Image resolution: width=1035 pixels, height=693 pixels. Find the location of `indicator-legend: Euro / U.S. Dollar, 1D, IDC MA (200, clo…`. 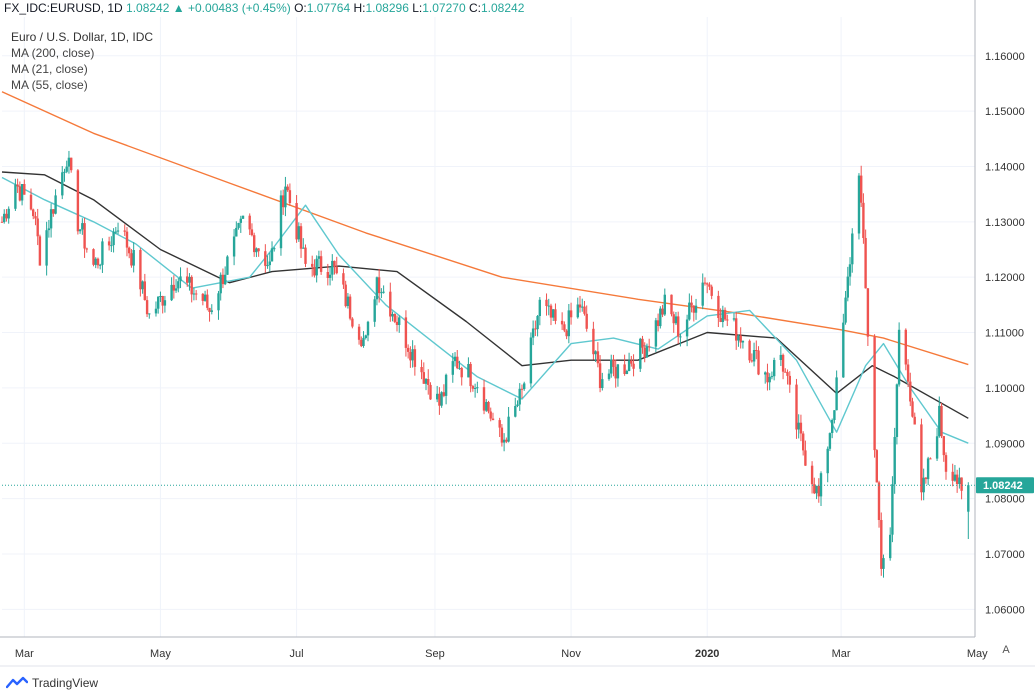

indicator-legend: Euro / U.S. Dollar, 1D, IDC MA (200, clo… is located at coordinates (82, 61).